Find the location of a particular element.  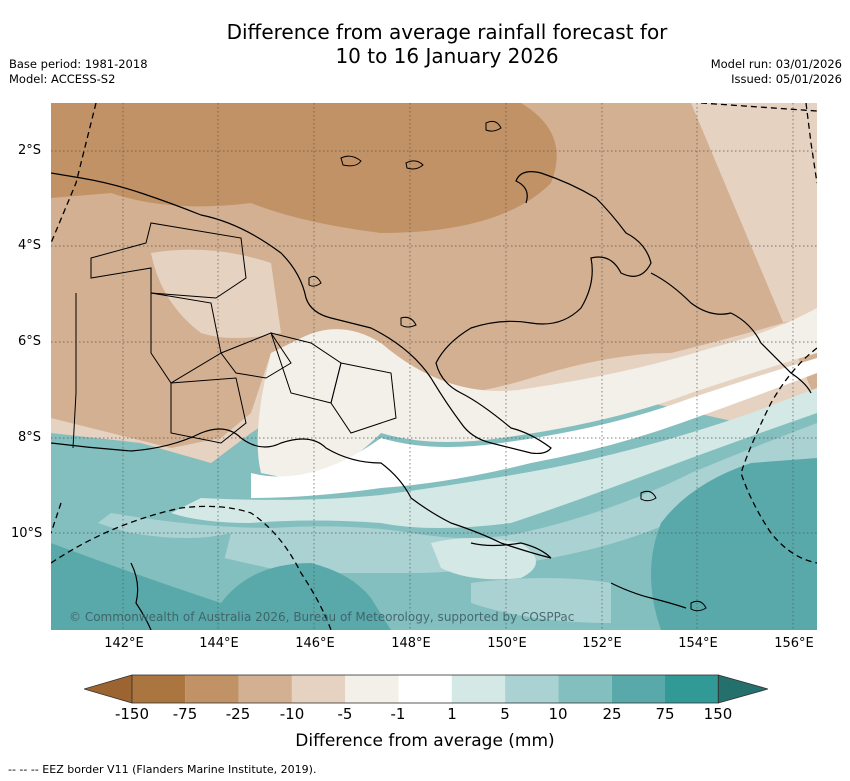

lon-label-148e: 148°E is located at coordinates (411, 643).